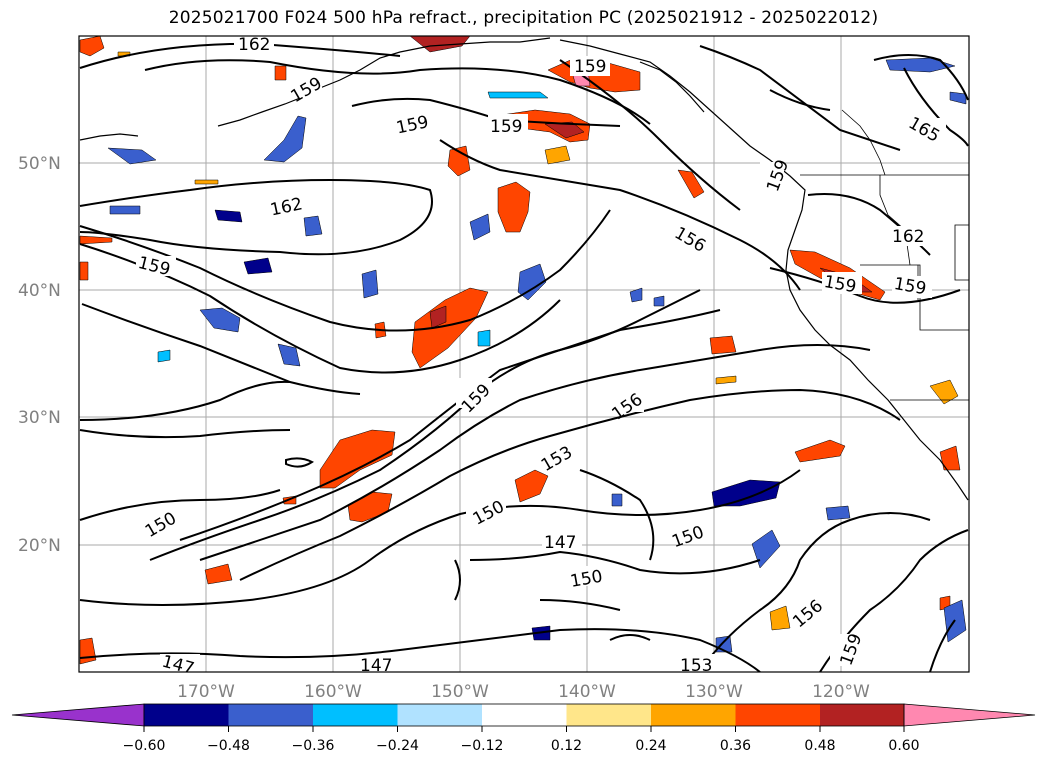  I want to click on colorbar-tick-label: −0.24, so click(397, 746).